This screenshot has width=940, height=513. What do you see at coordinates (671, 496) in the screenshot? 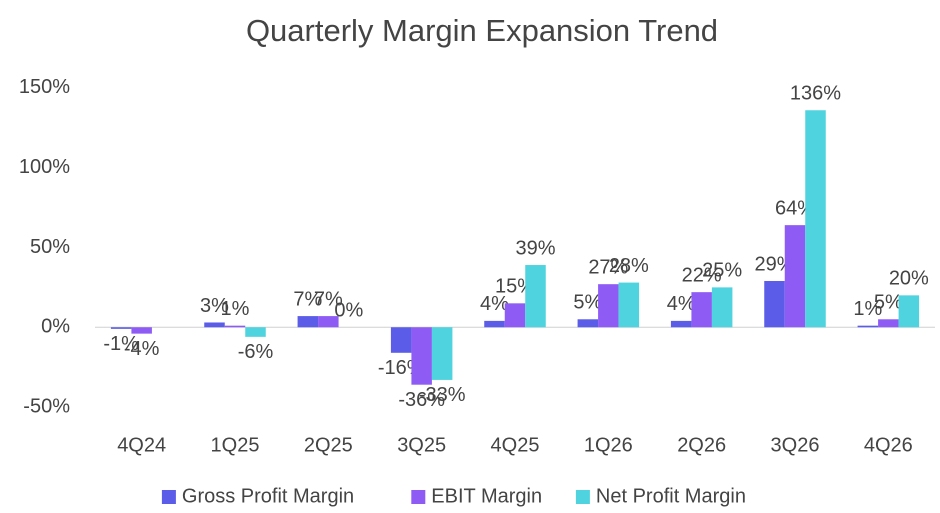
I see `legend-label: Net Profit Margin` at bounding box center [671, 496].